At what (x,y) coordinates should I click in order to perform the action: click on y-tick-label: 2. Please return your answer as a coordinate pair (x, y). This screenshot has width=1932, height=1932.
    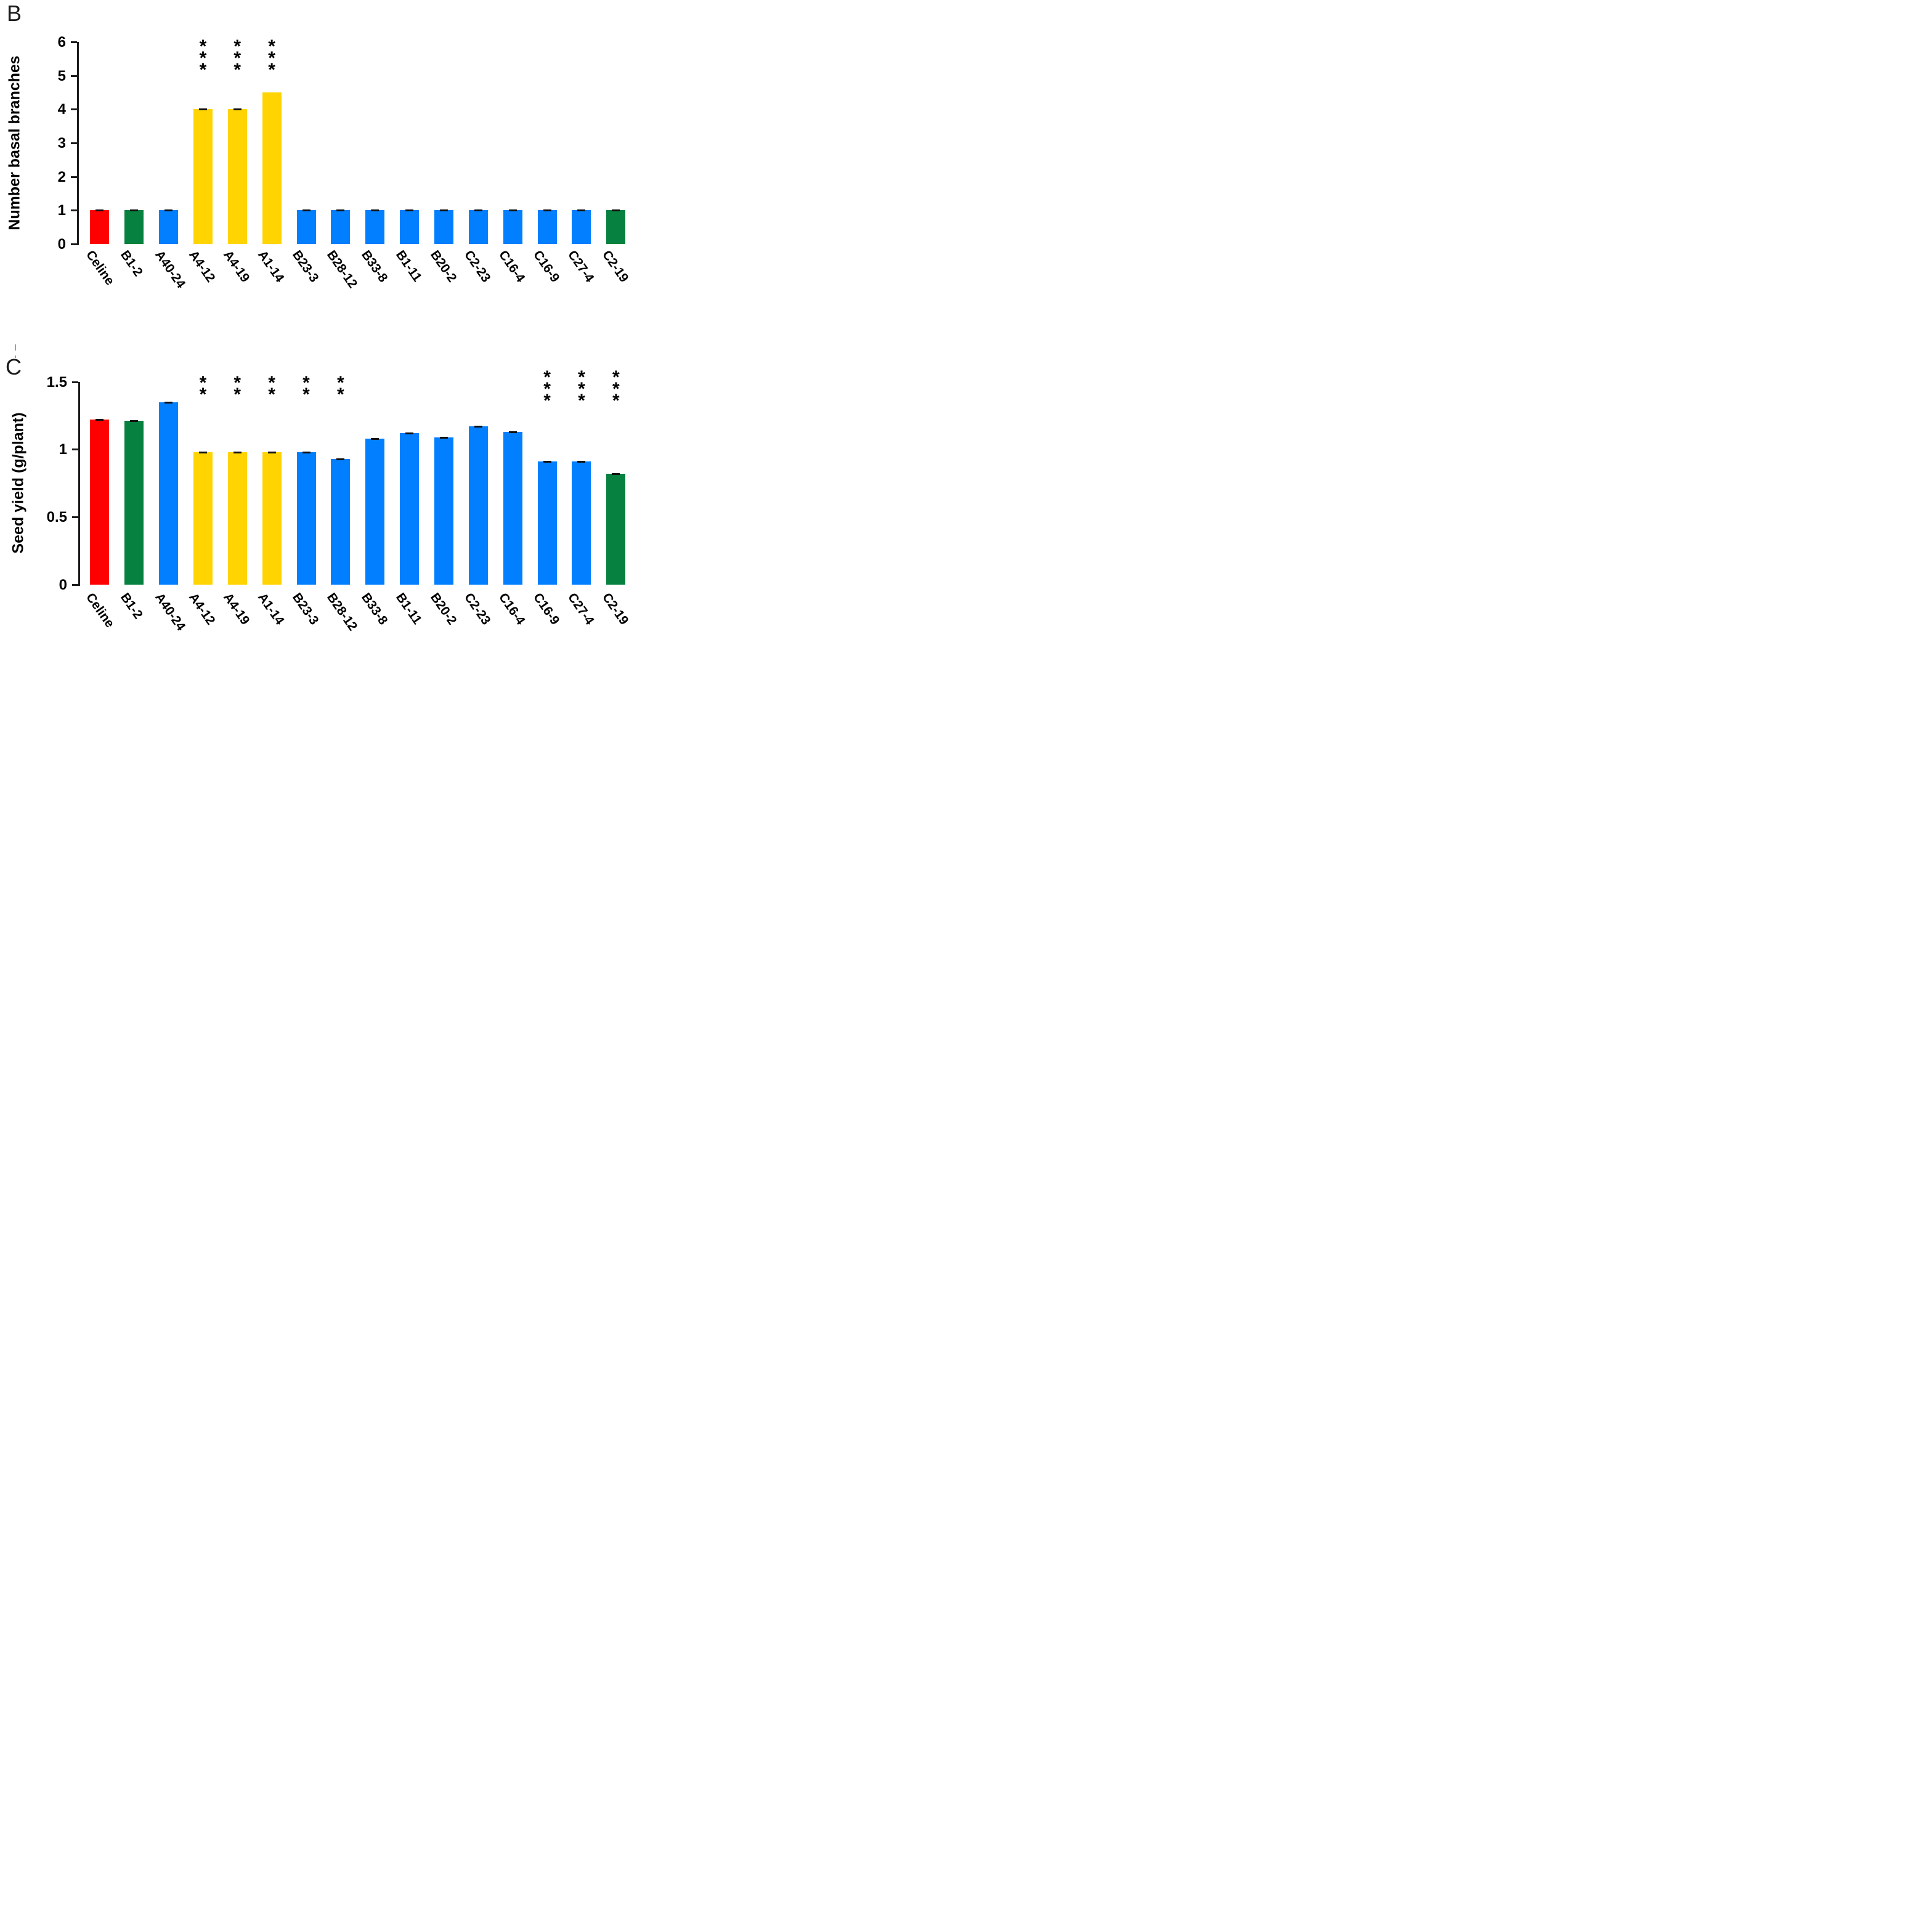
    Looking at the image, I should click on (62, 177).